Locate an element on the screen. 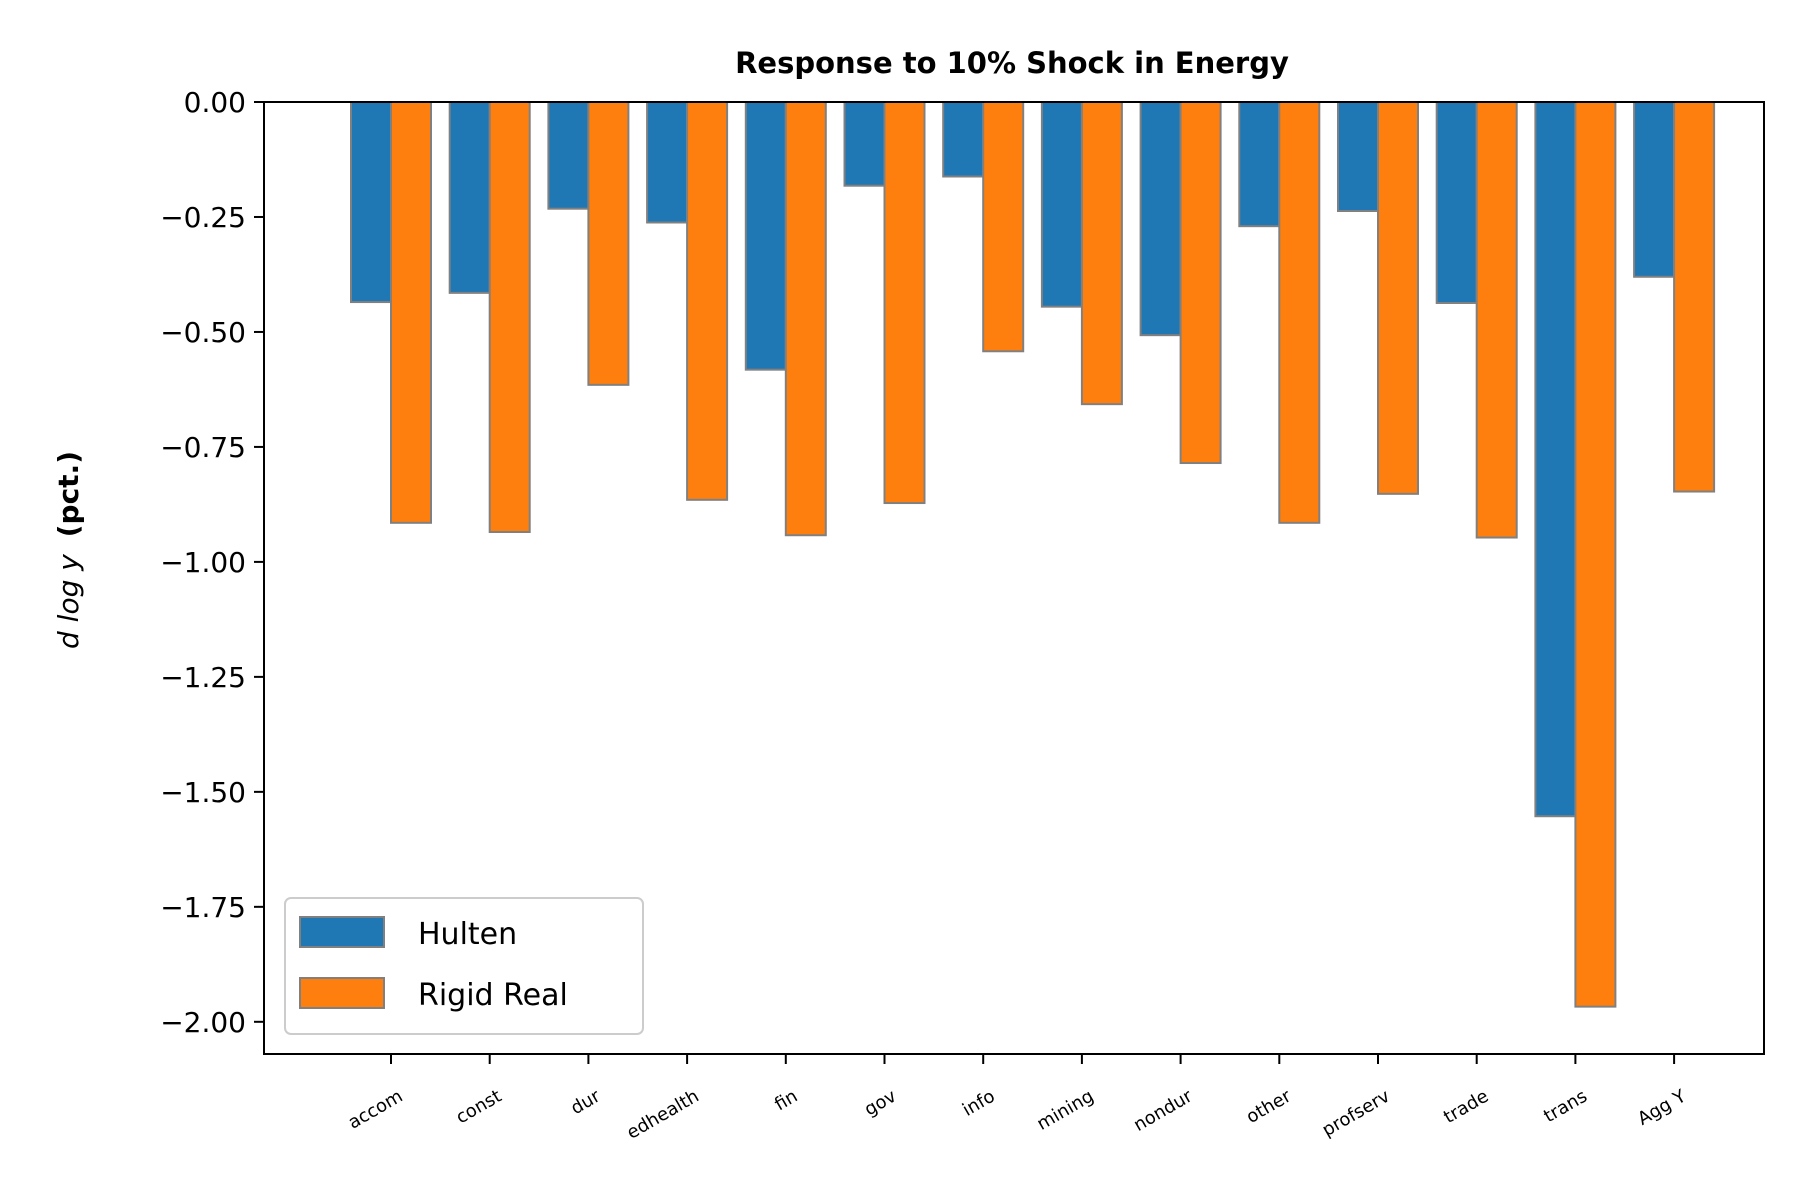  bar-hulten-accom is located at coordinates (371, 202).